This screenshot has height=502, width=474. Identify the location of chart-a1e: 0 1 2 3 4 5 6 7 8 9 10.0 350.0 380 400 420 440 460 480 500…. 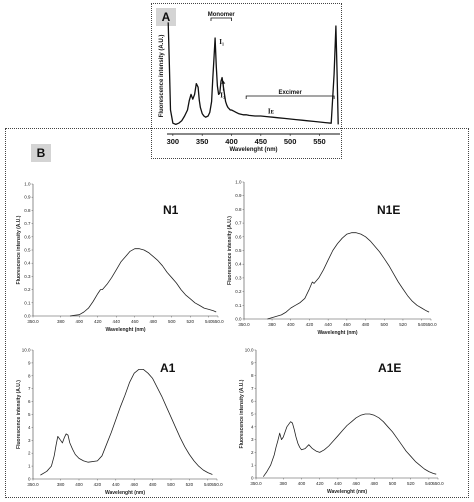
(341, 422).